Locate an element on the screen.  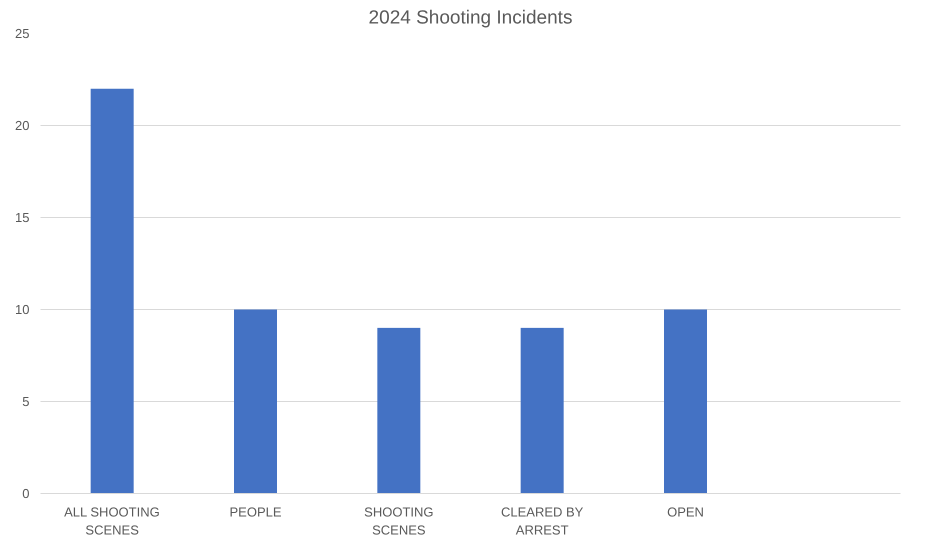
y-tick-label: 20 is located at coordinates (22, 125).